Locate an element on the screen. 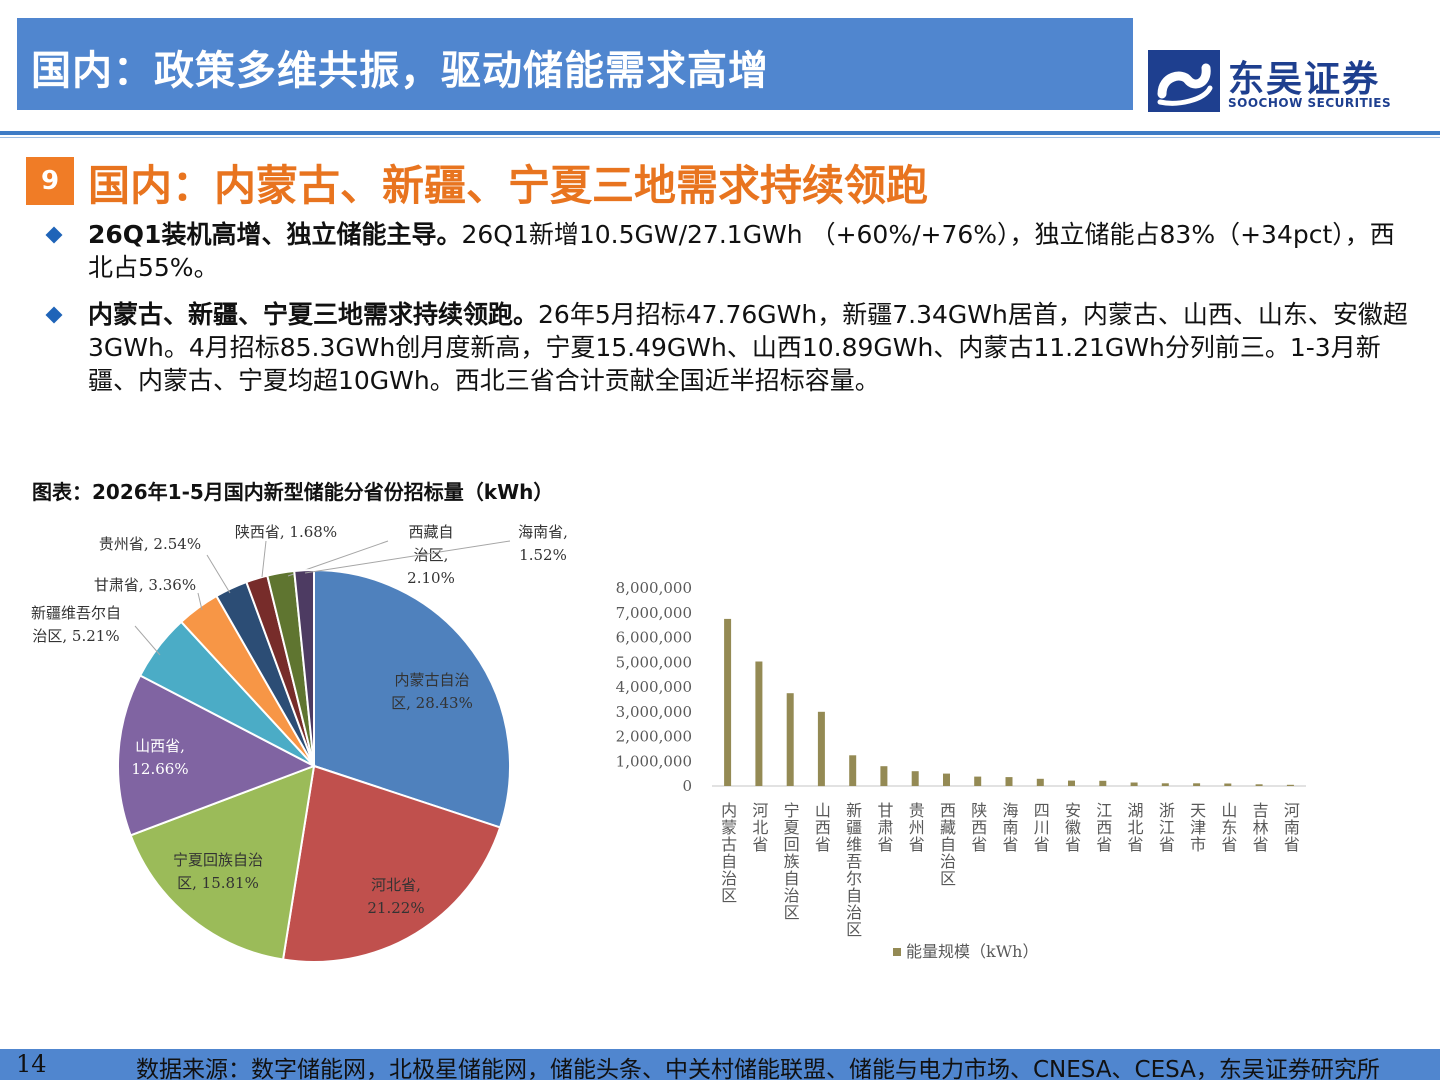 The image size is (1440, 1084). footer-bar is located at coordinates (720, 1064).